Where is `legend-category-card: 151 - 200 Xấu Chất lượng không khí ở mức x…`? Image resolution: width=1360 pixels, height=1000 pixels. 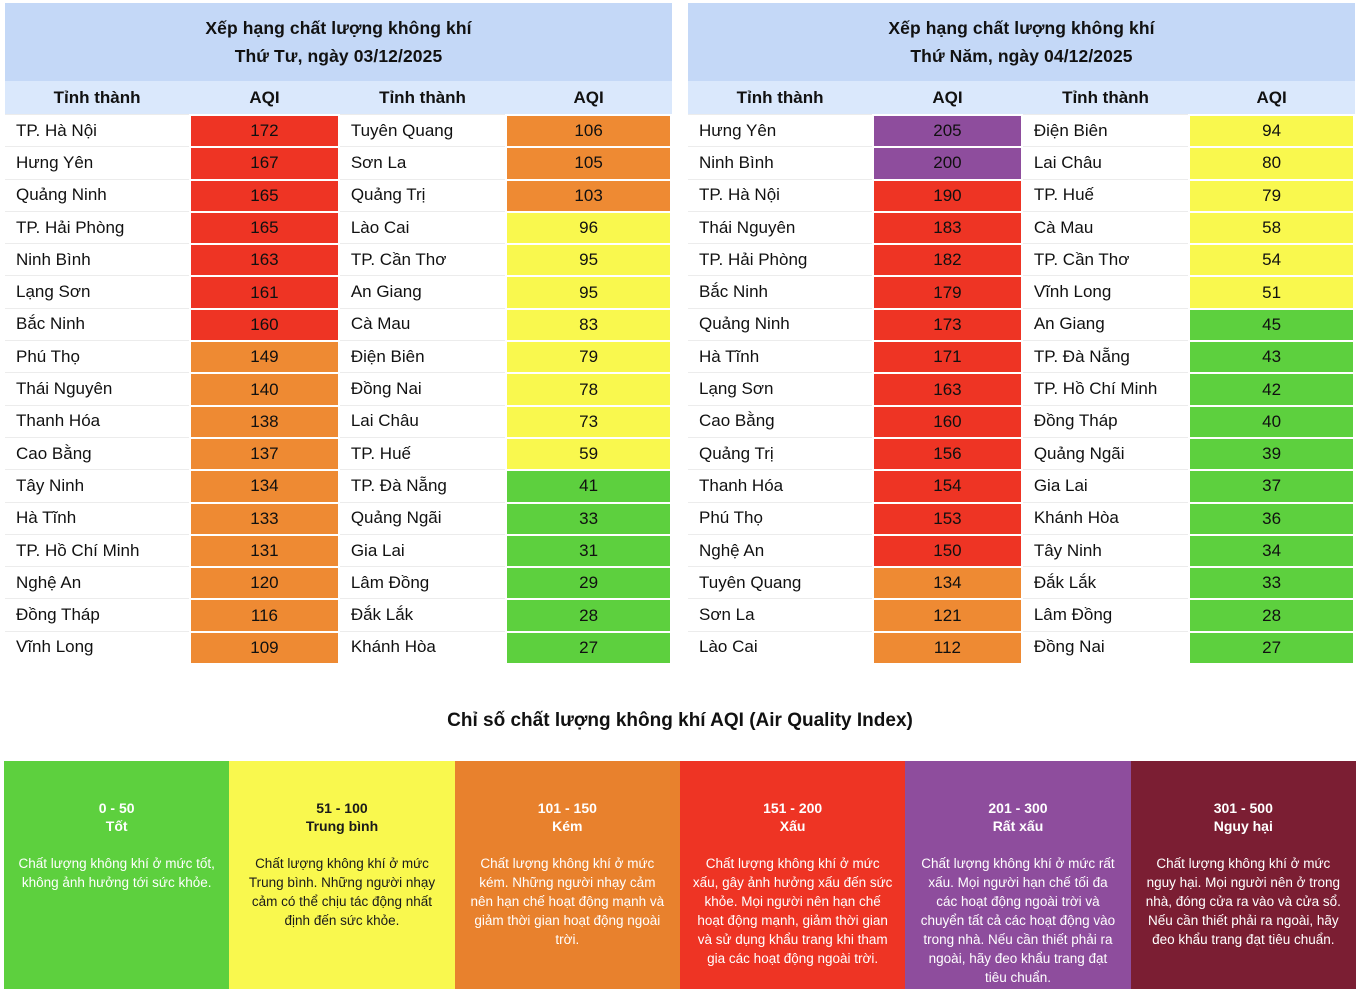 legend-category-card: 151 - 200 Xấu Chất lượng không khí ở mức x… is located at coordinates (792, 875).